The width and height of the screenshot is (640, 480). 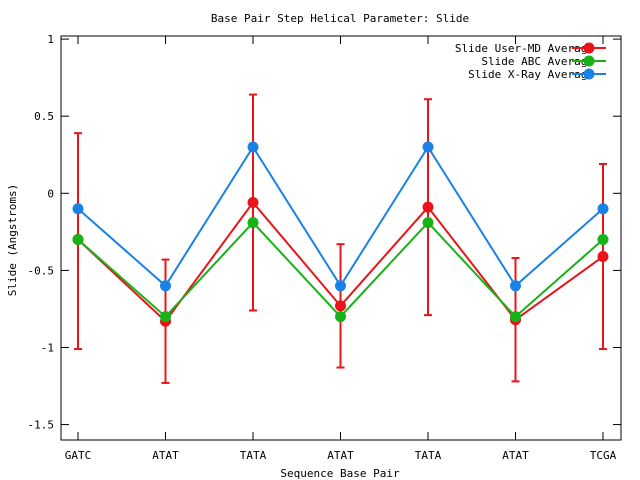 I want to click on y-axis-label: Slide (Angstroms), so click(x=12, y=240).